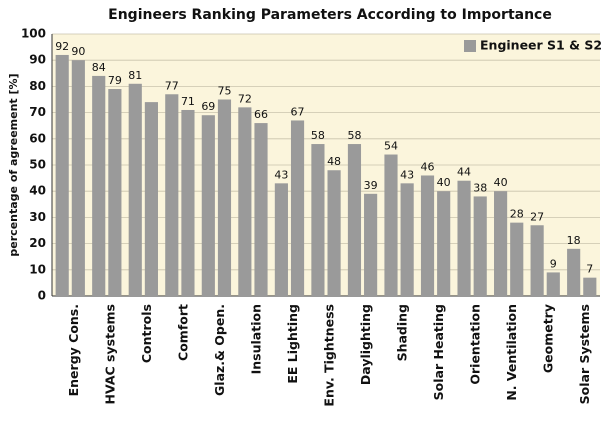 The width and height of the screenshot is (610, 426). I want to click on y-tick-label: 0, so click(42, 296).